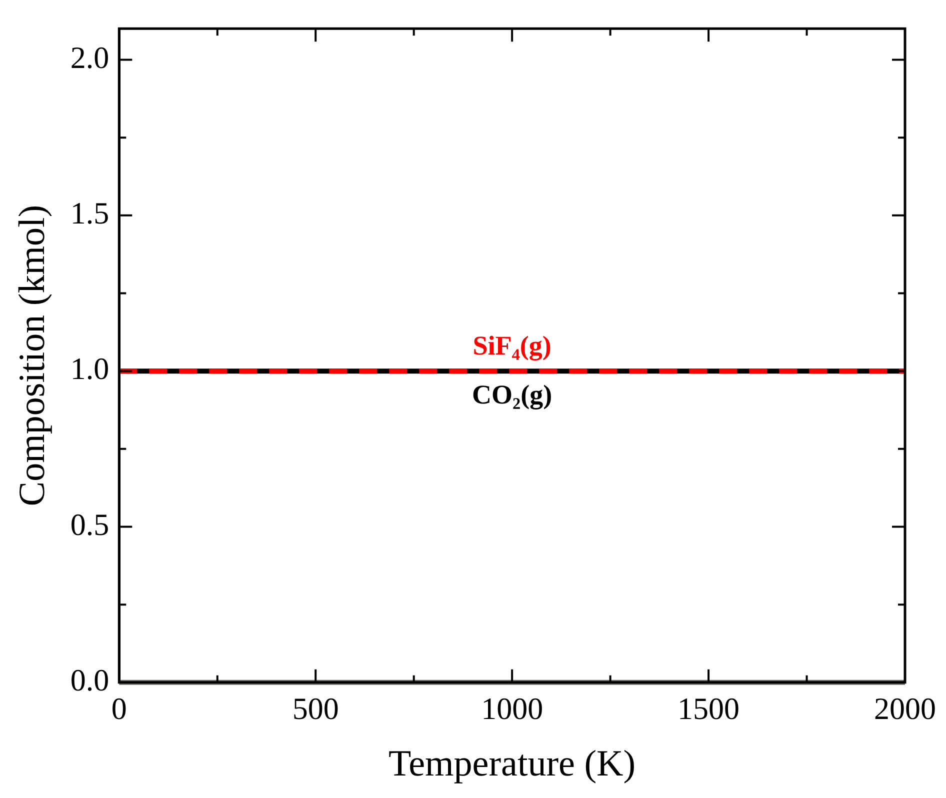  I want to click on y-tick-label: 1.0, so click(90, 368).